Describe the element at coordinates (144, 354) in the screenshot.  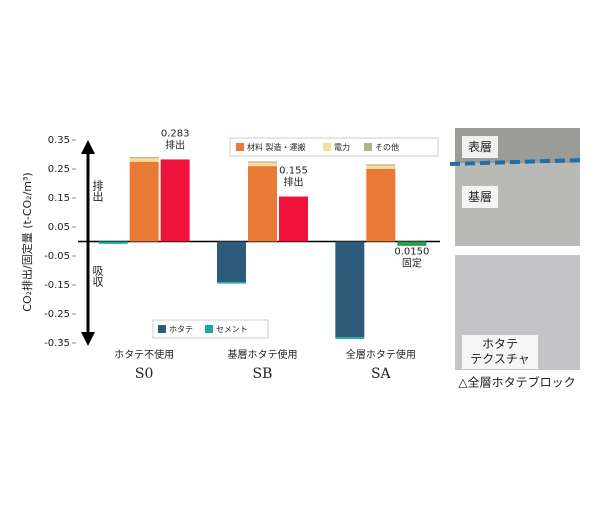
I see `x-tick-description: ホタテ不使用` at that location.